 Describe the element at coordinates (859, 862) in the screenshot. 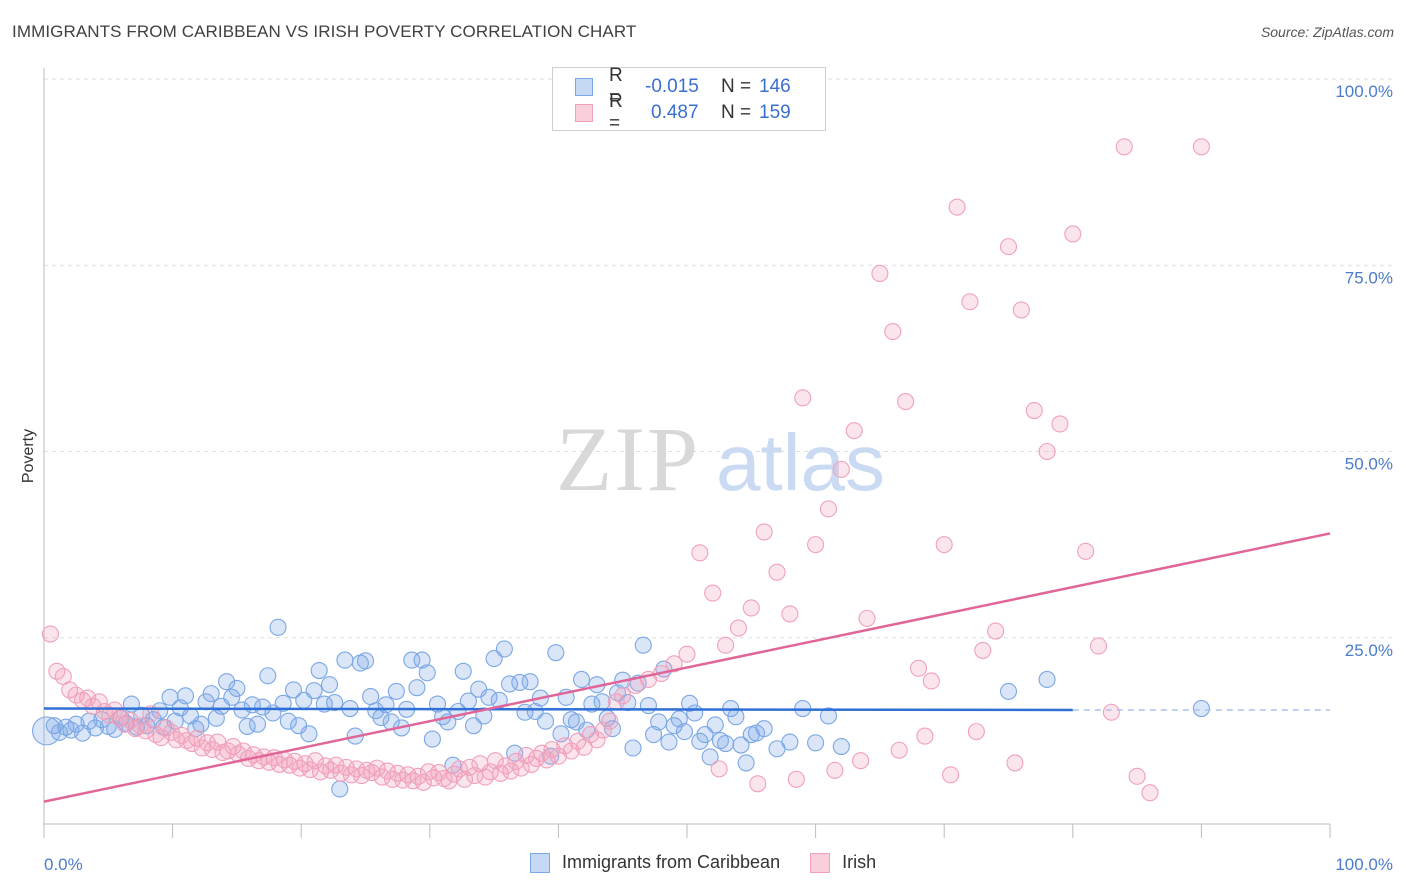

I see `bottom-legend-label-irish: Irish` at that location.